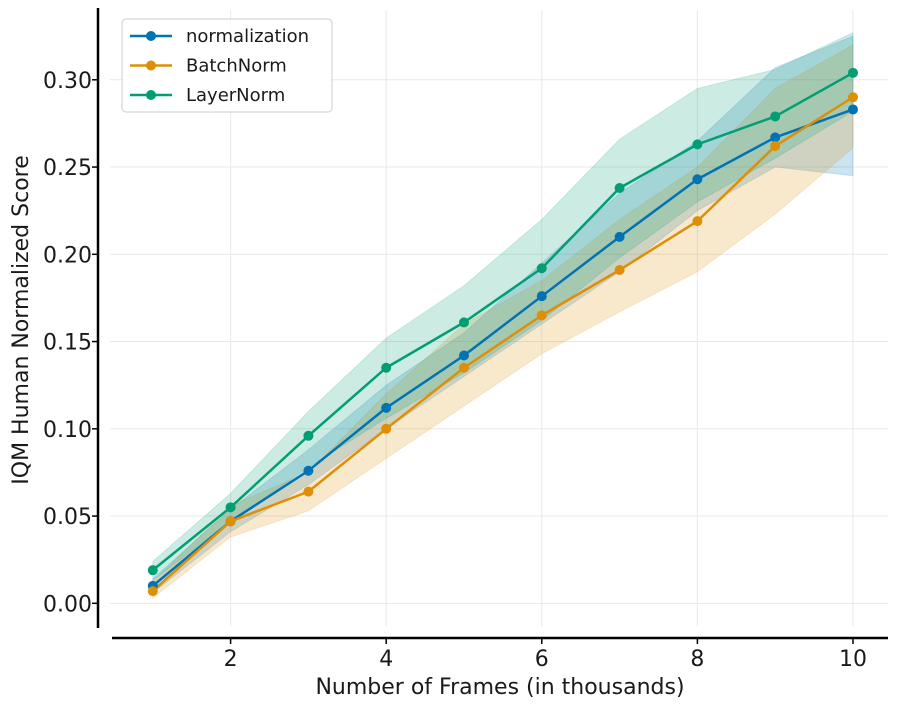 The image size is (897, 708). Describe the element at coordinates (853, 659) in the screenshot. I see `x-tick-label: 10` at that location.